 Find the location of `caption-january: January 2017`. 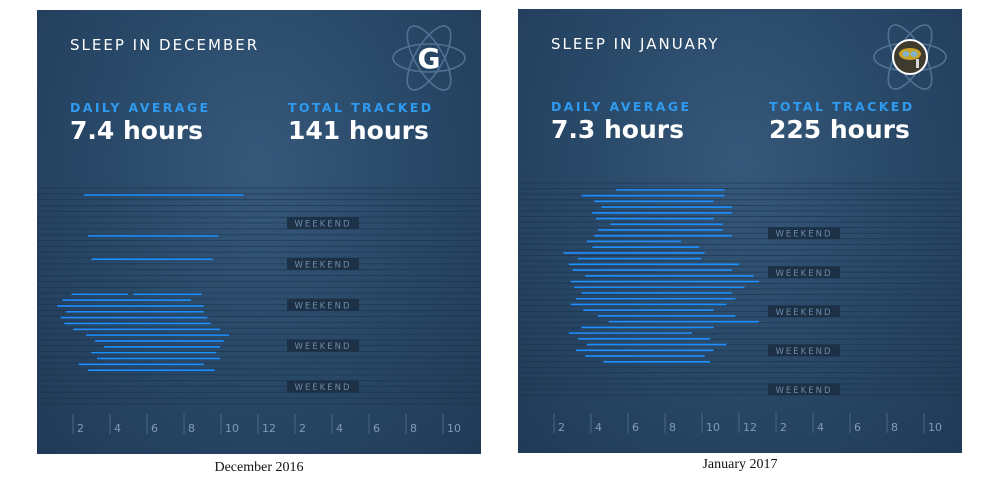

caption-january: January 2017 is located at coordinates (740, 465).